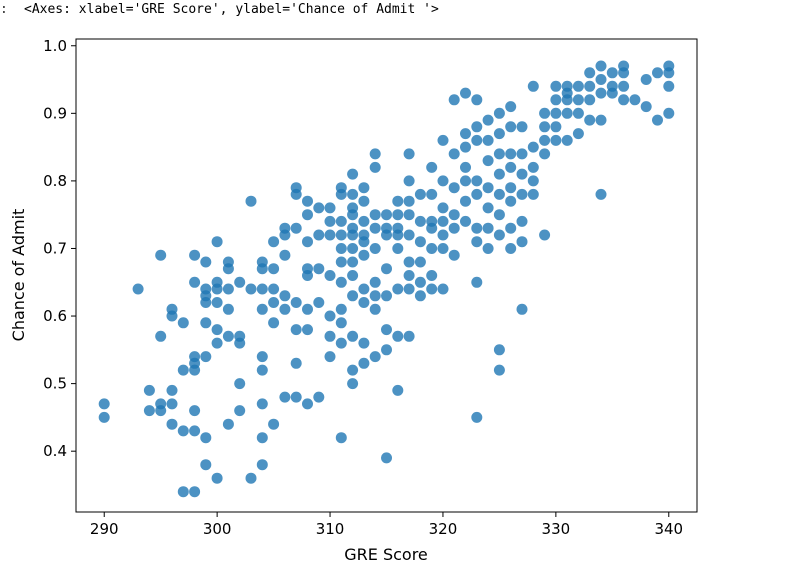  What do you see at coordinates (104, 529) in the screenshot?
I see `x-tick-label: 290` at bounding box center [104, 529].